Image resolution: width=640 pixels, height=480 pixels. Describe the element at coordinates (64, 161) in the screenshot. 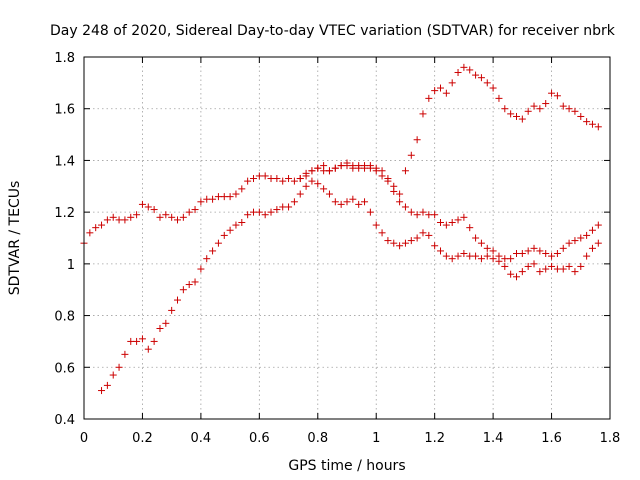

I see `y-tick-label: 1.4` at that location.